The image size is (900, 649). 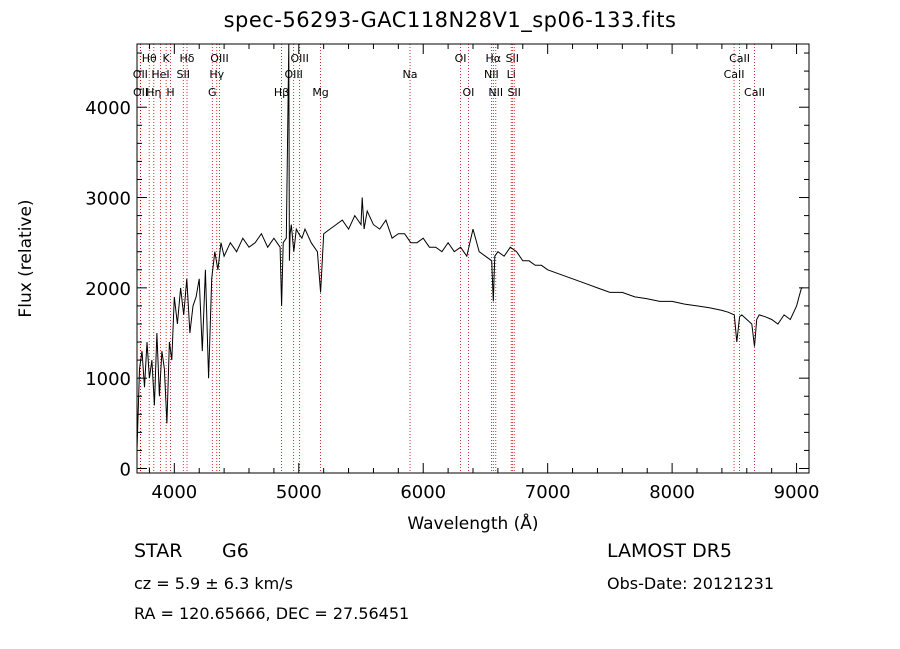 I want to click on y-tick-label: 4000, so click(x=108, y=108).